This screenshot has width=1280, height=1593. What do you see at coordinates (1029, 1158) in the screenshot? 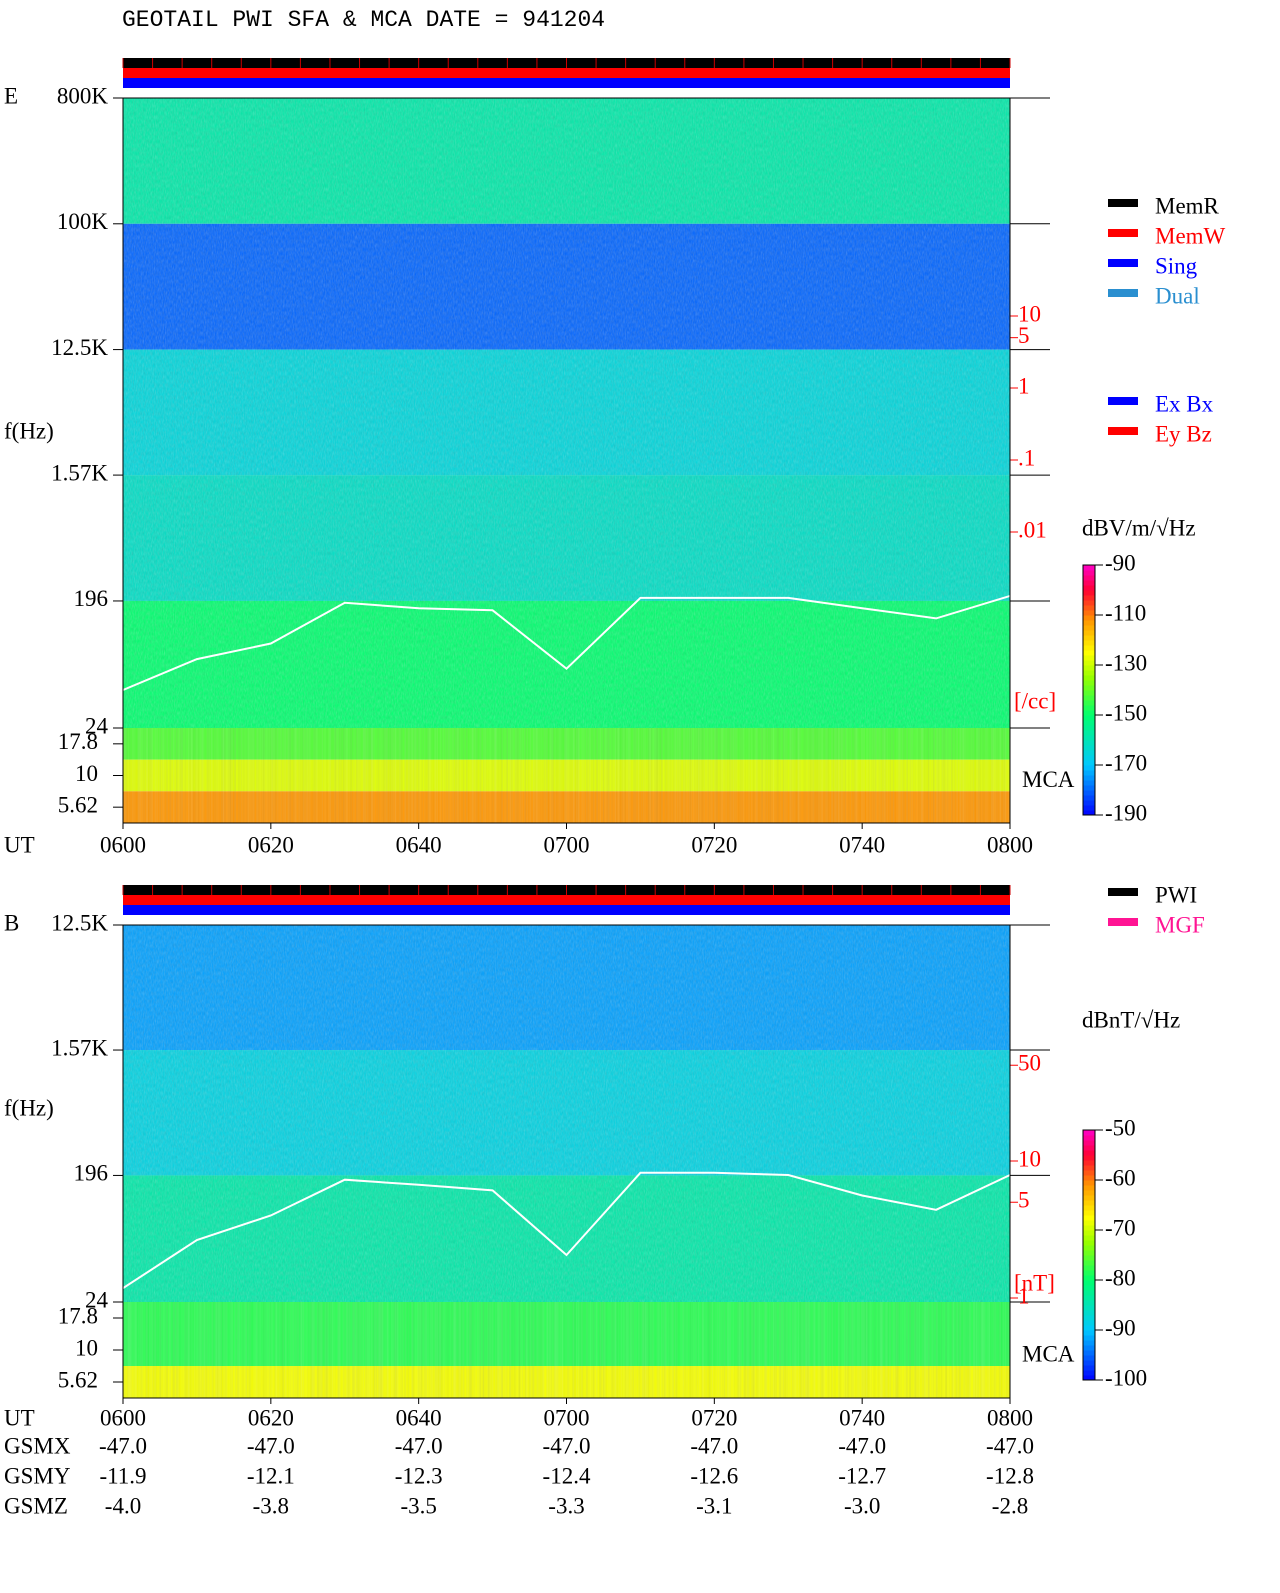
I see `y2-tick-label: 10` at bounding box center [1029, 1158].